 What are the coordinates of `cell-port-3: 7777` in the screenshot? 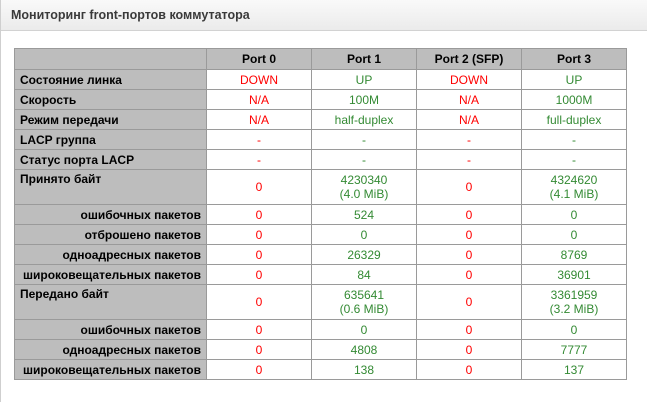 It's located at (574, 349).